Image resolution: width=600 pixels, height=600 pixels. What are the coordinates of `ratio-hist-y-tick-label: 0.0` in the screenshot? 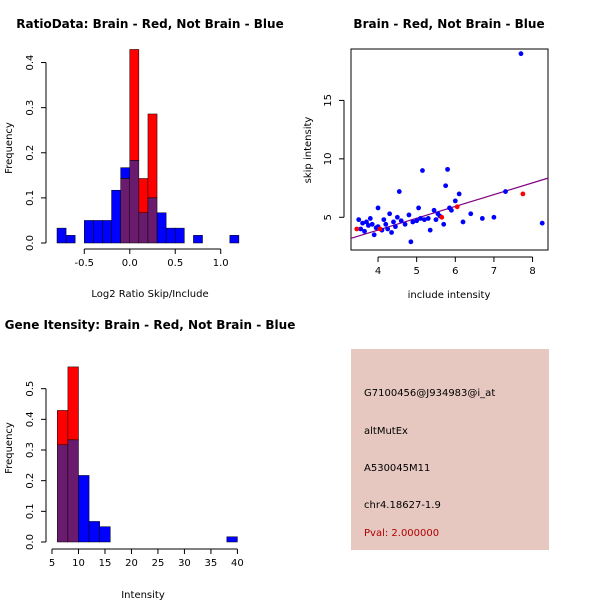 It's located at (30, 243).